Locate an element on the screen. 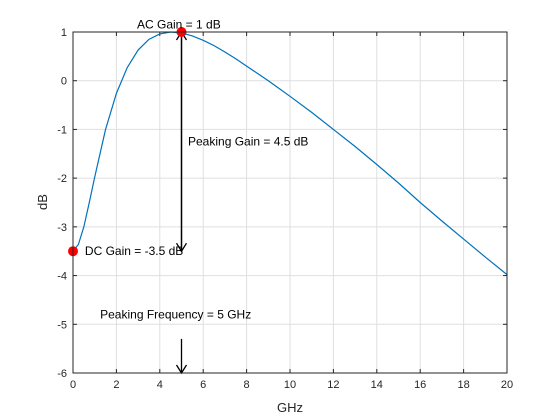  annotation-label: DC Gain = -3.5 dB is located at coordinates (134, 251).